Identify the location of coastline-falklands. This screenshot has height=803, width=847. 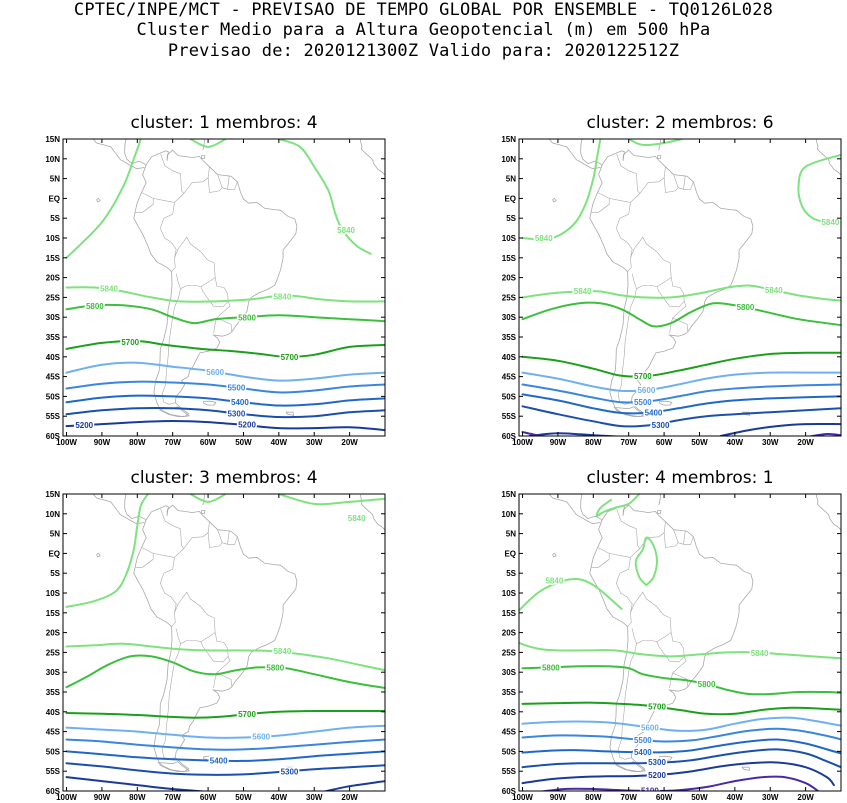
(666, 403).